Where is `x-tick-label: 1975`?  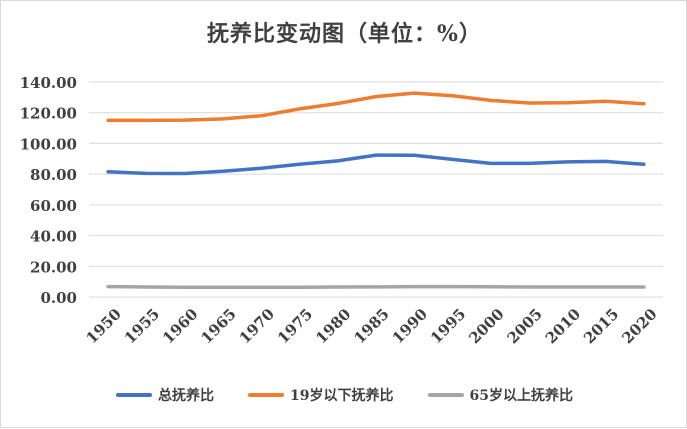 x-tick-label: 1975 is located at coordinates (295, 326).